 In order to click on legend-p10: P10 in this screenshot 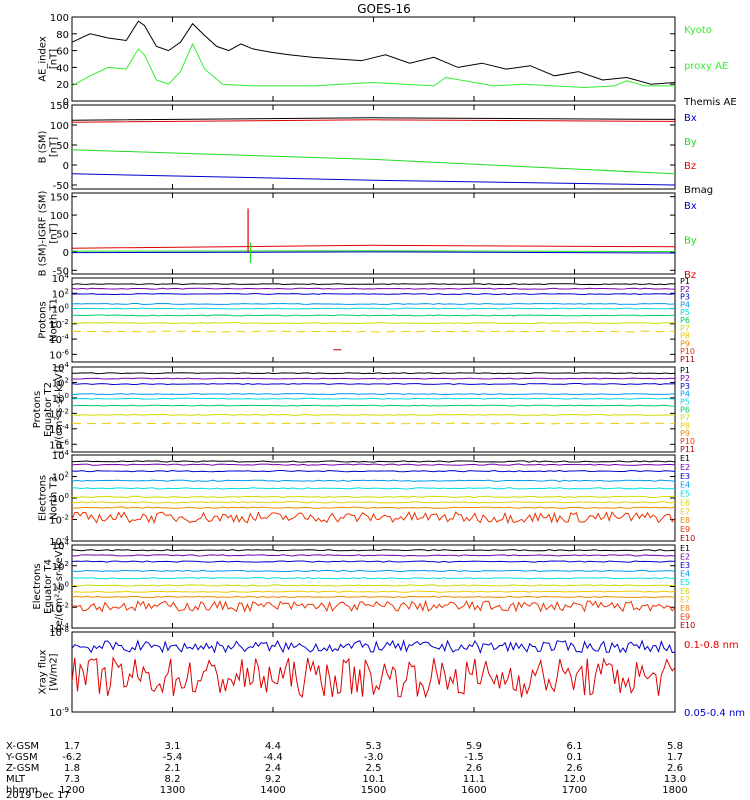, I will do `click(687, 351)`.